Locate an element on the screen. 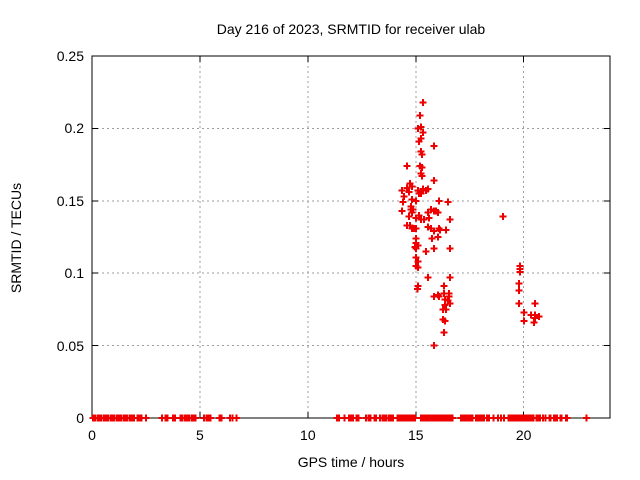  y-tick-label: 0.25 is located at coordinates (70, 56).